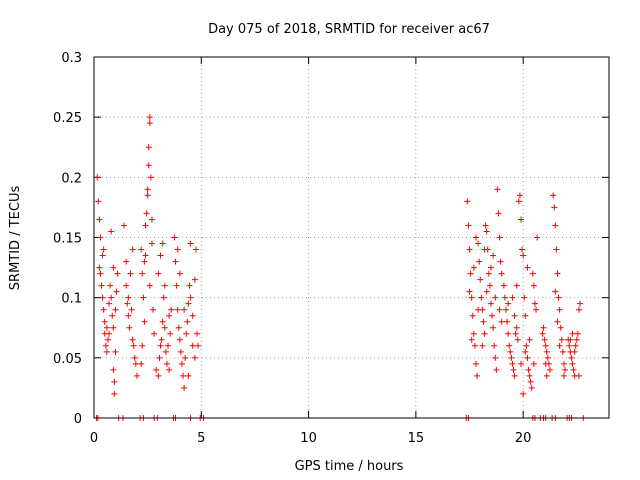  What do you see at coordinates (67, 118) in the screenshot?
I see `y-tick-label: 0.25` at bounding box center [67, 118].